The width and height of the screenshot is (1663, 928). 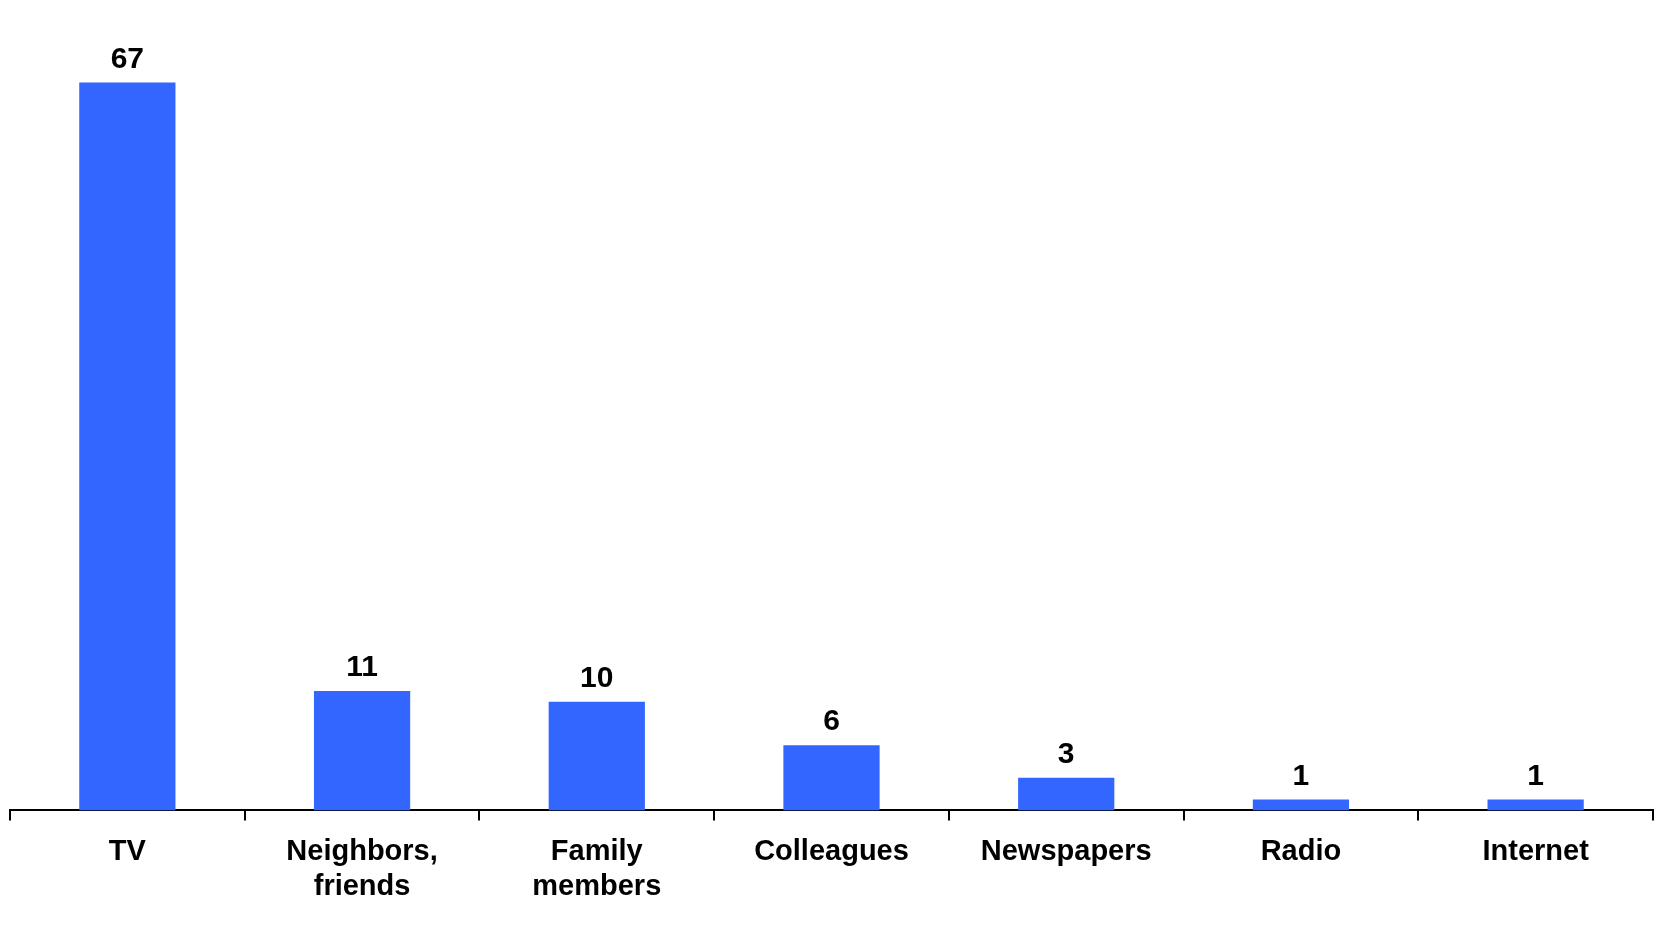 I want to click on x-tick-label: Colleagues, so click(x=831, y=849).